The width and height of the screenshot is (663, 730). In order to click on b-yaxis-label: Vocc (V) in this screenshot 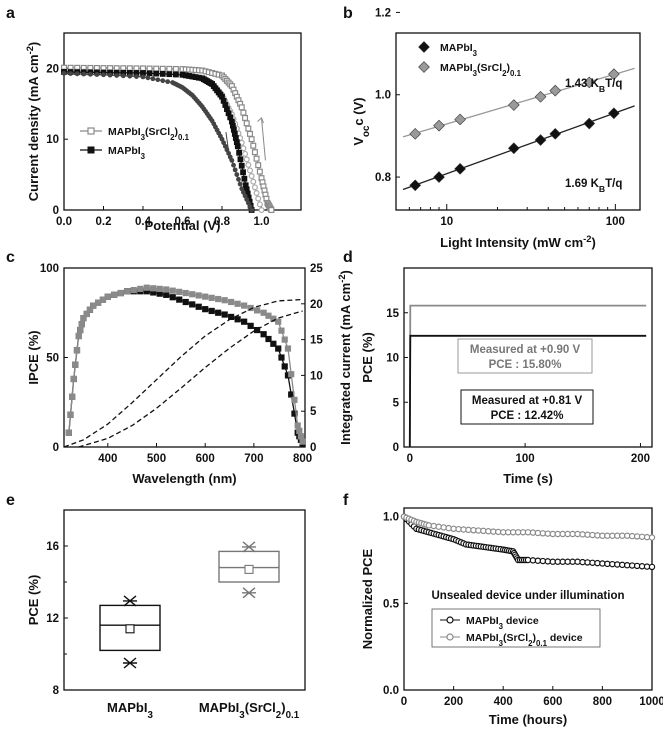, I will do `click(361, 121)`.